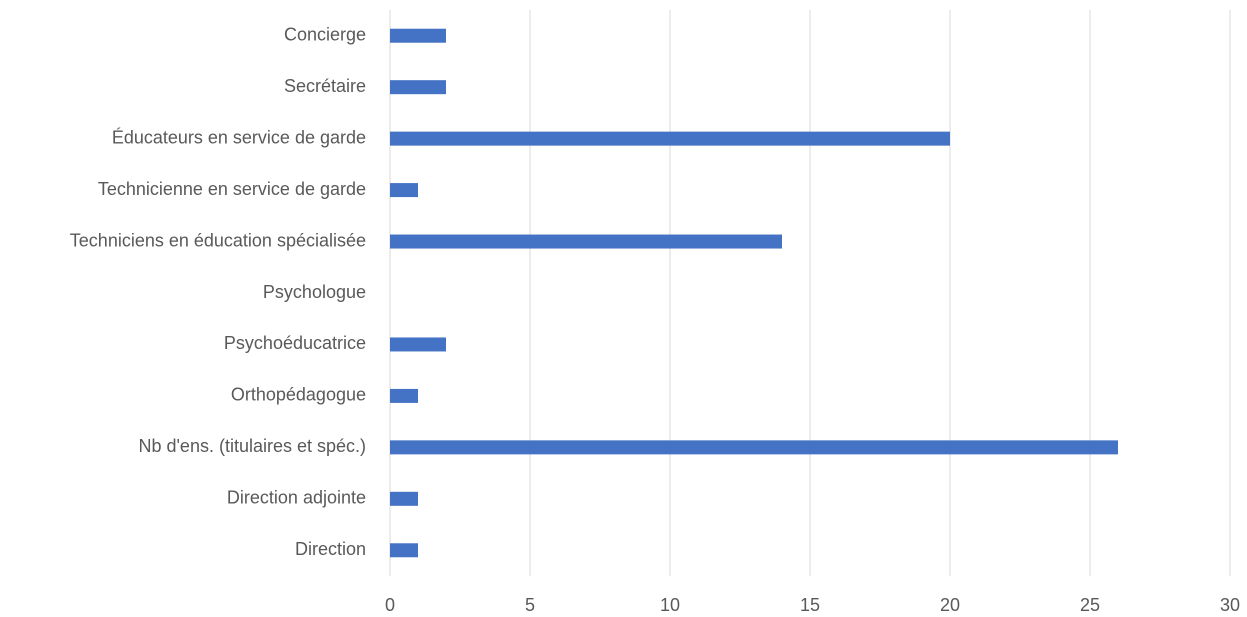 The height and width of the screenshot is (617, 1247). Describe the element at coordinates (314, 292) in the screenshot. I see `y-tick-label: Psychologue` at that location.